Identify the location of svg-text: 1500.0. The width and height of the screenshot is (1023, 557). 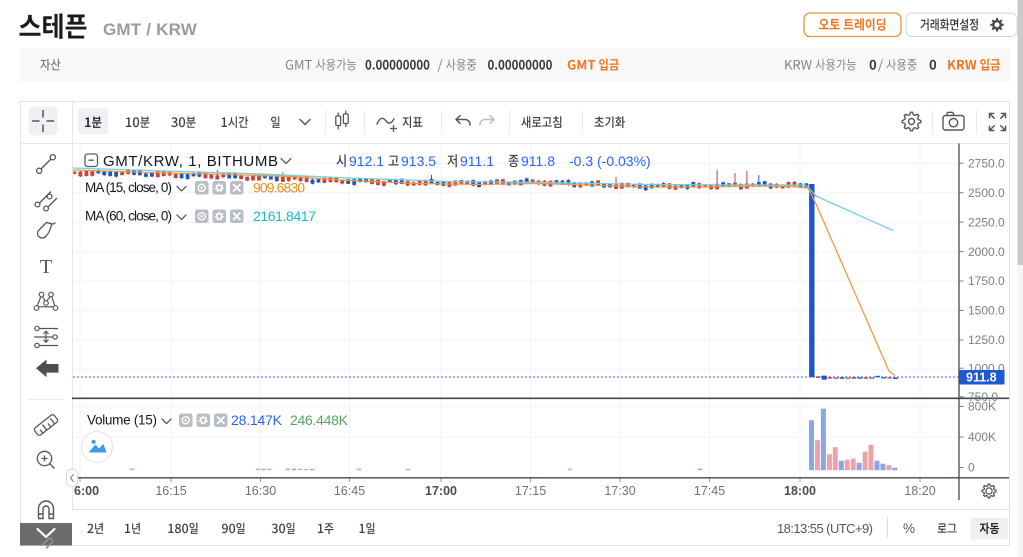
(986, 311).